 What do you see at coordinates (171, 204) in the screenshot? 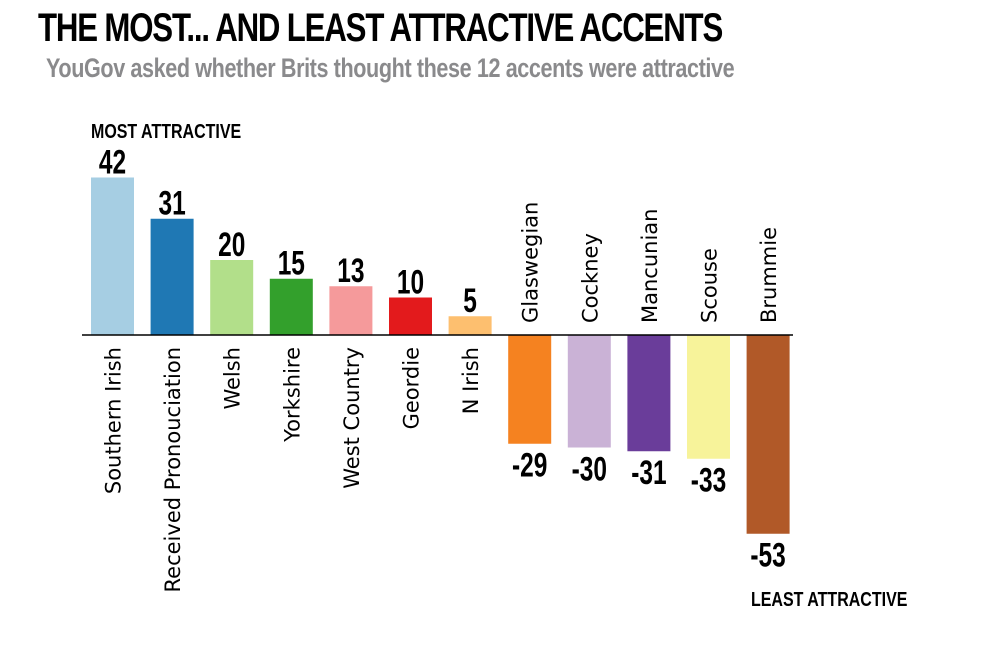
I see `value-label-received-pronouciation: 31` at bounding box center [171, 204].